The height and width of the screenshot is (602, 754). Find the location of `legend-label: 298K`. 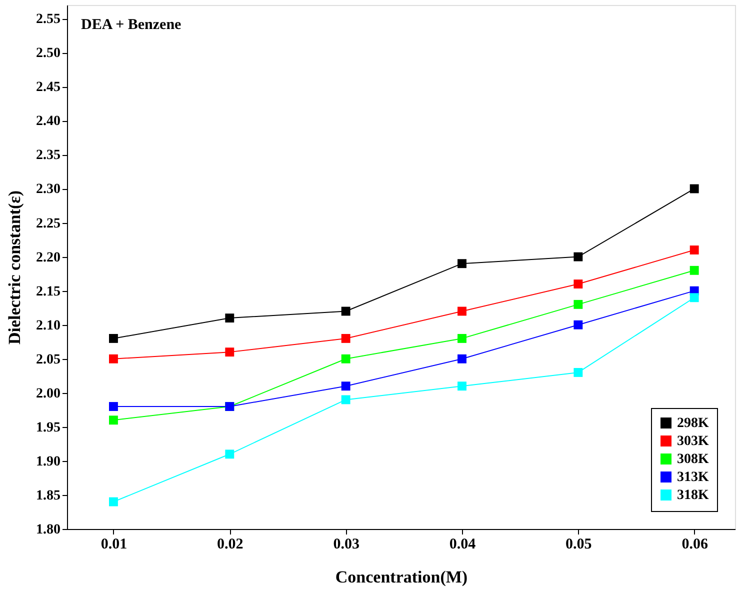

legend-label: 298K is located at coordinates (693, 423).